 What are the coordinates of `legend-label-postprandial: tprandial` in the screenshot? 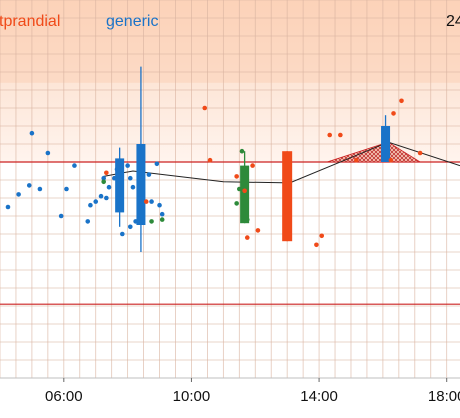 It's located at (30, 21).